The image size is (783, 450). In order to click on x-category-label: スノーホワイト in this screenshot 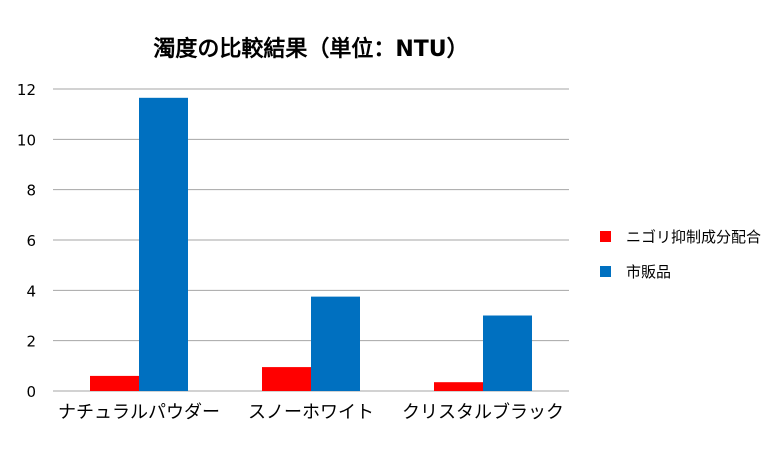, I will do `click(311, 412)`.